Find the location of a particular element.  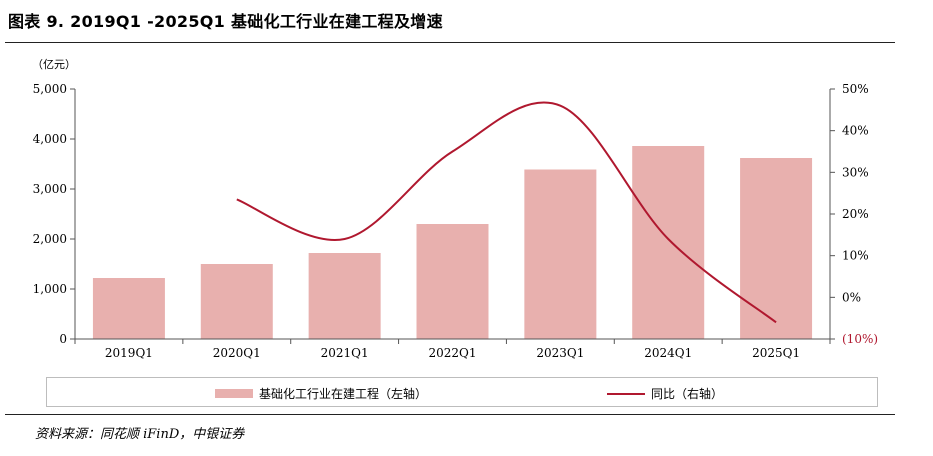

bar-2019Q1 is located at coordinates (128, 308).